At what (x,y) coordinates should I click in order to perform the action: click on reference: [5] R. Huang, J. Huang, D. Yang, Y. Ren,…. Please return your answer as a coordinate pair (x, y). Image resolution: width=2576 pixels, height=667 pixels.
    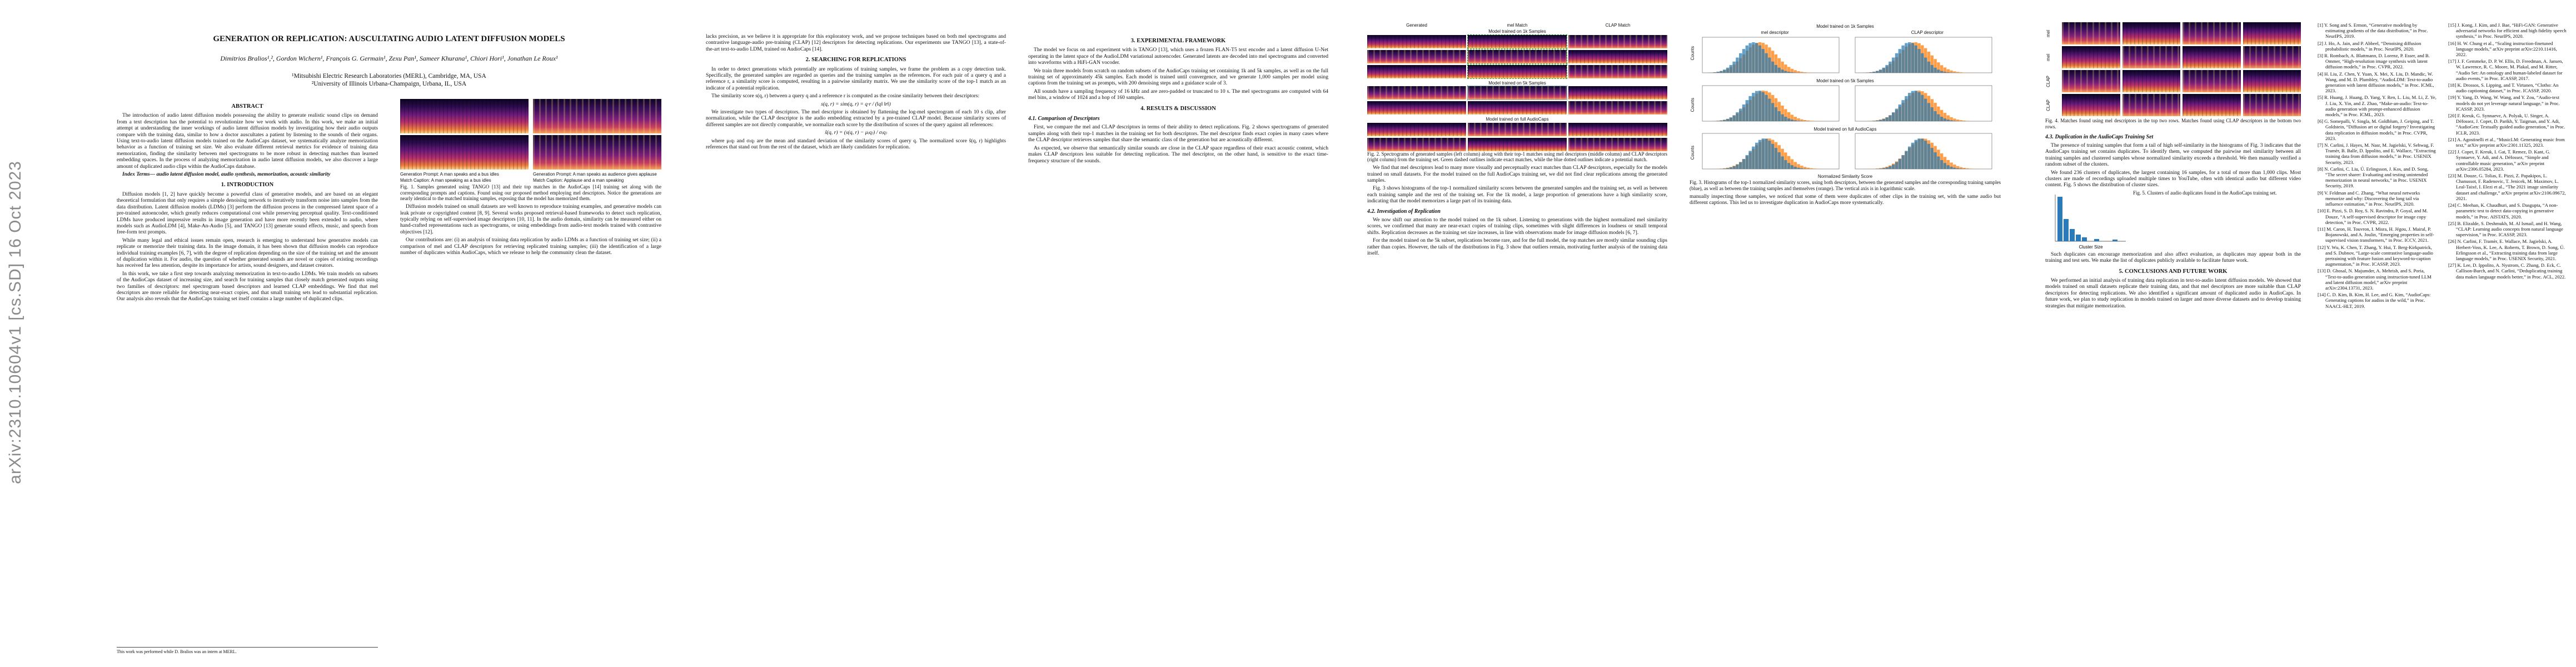
    Looking at the image, I should click on (2377, 106).